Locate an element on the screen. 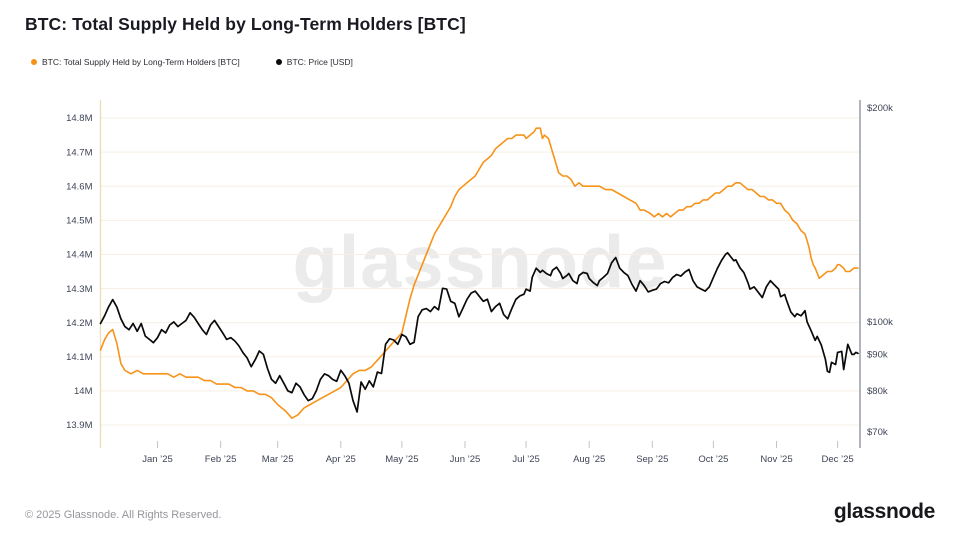 The height and width of the screenshot is (545, 960). x-tick-label: Apr ’25 is located at coordinates (341, 459).